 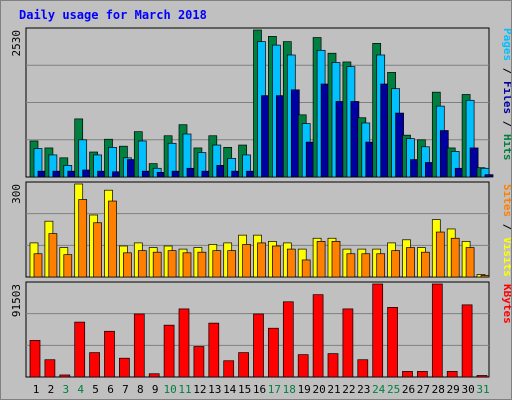 What do you see at coordinates (506, 147) in the screenshot?
I see `legend-part: Hits` at bounding box center [506, 147].